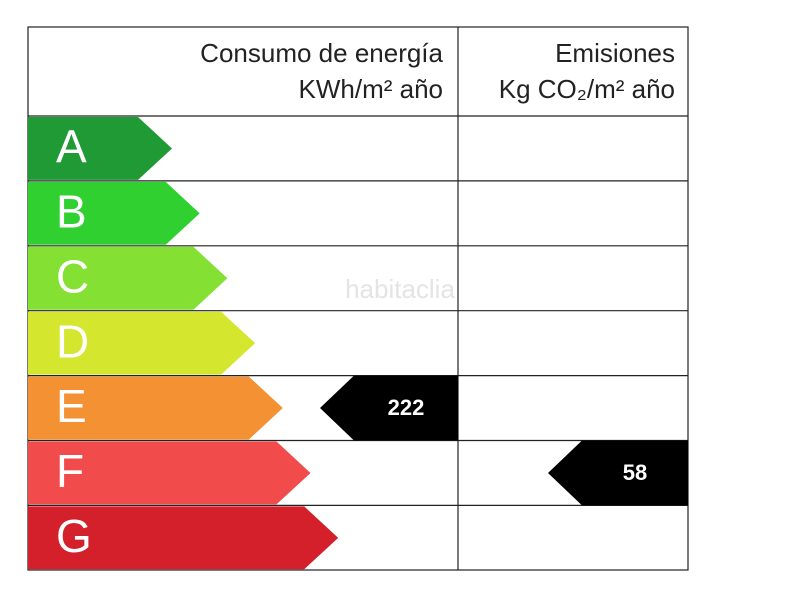 This screenshot has height=598, width=800. I want to click on emissions-unit: Kg CO₂/m² año, so click(587, 89).